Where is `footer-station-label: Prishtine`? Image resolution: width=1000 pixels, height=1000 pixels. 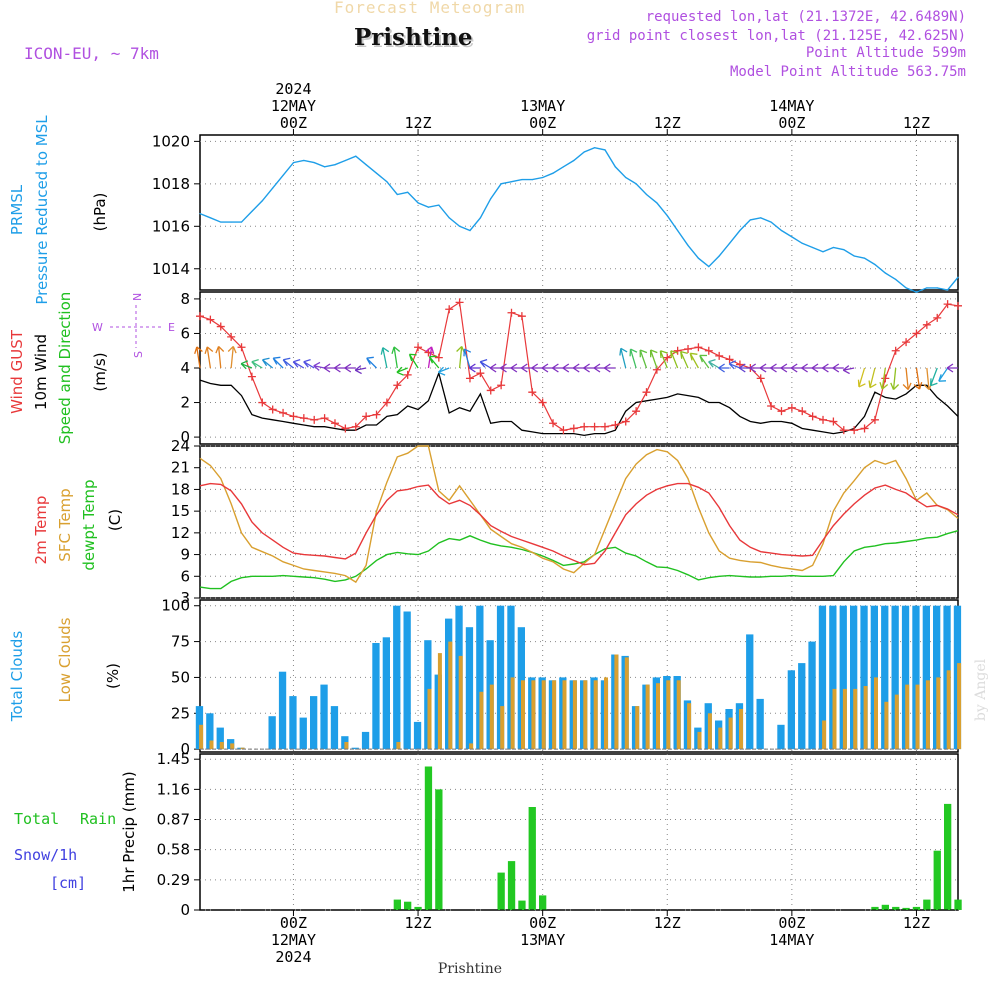
footer-station-label: Prishtine is located at coordinates (470, 969).